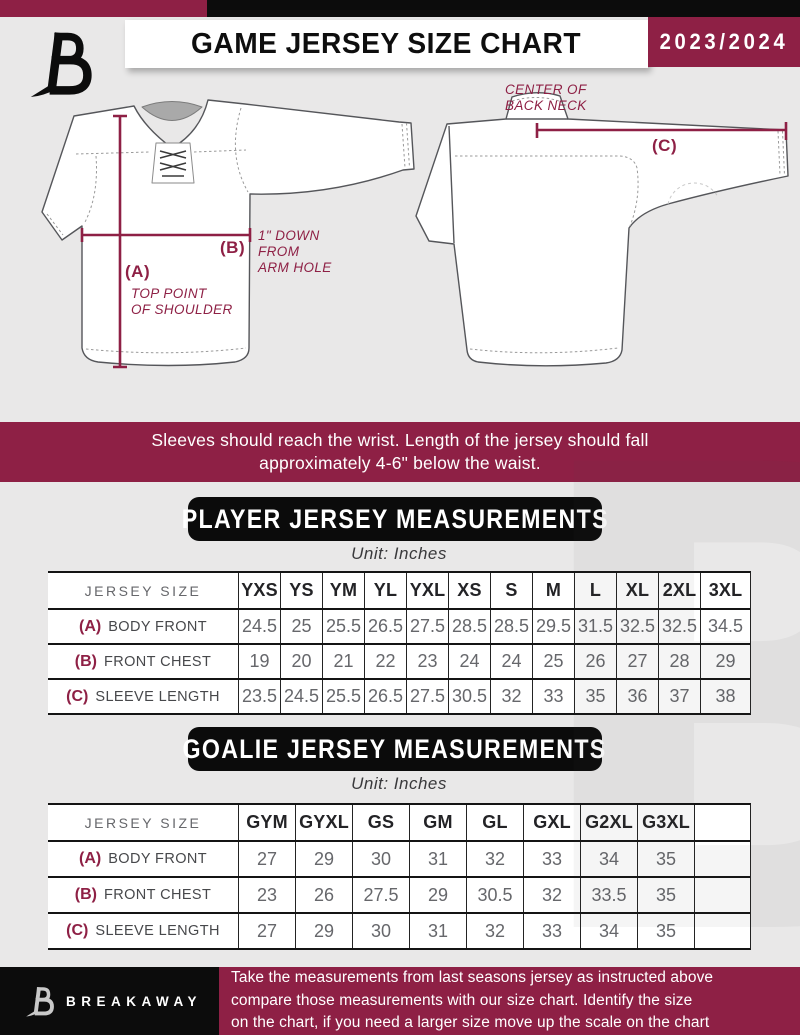  I want to click on size-header-cell: M, so click(553, 590).